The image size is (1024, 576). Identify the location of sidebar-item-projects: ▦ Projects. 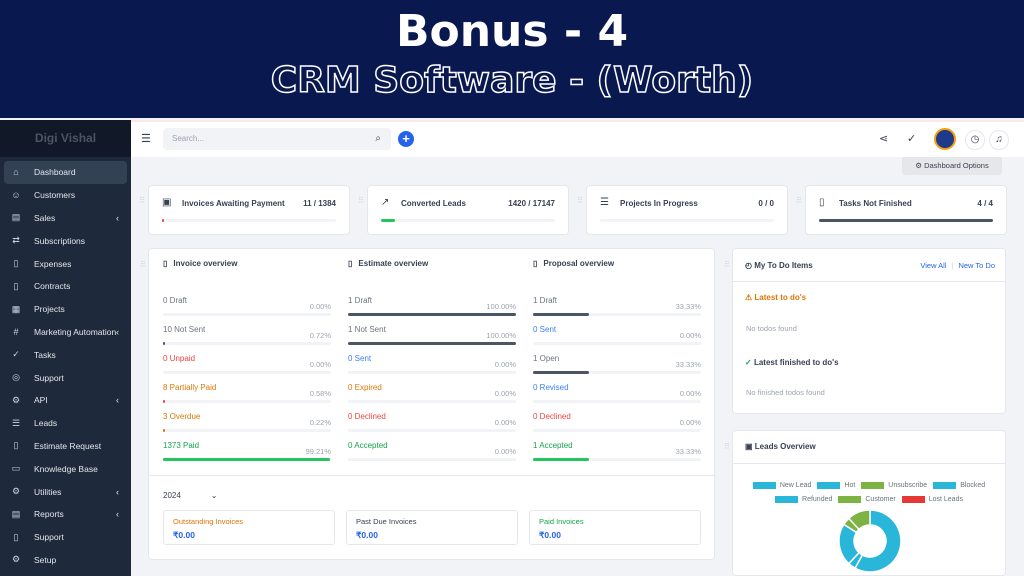
(65, 309).